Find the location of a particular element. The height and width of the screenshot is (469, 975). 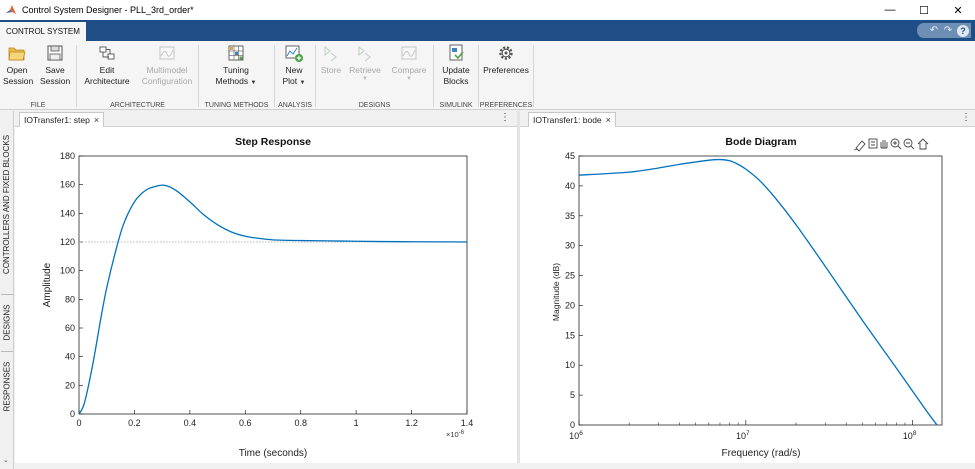

ribbon-tab-strip: CONTROL SYSTEM ↶ ↷ ? is located at coordinates (487, 30).